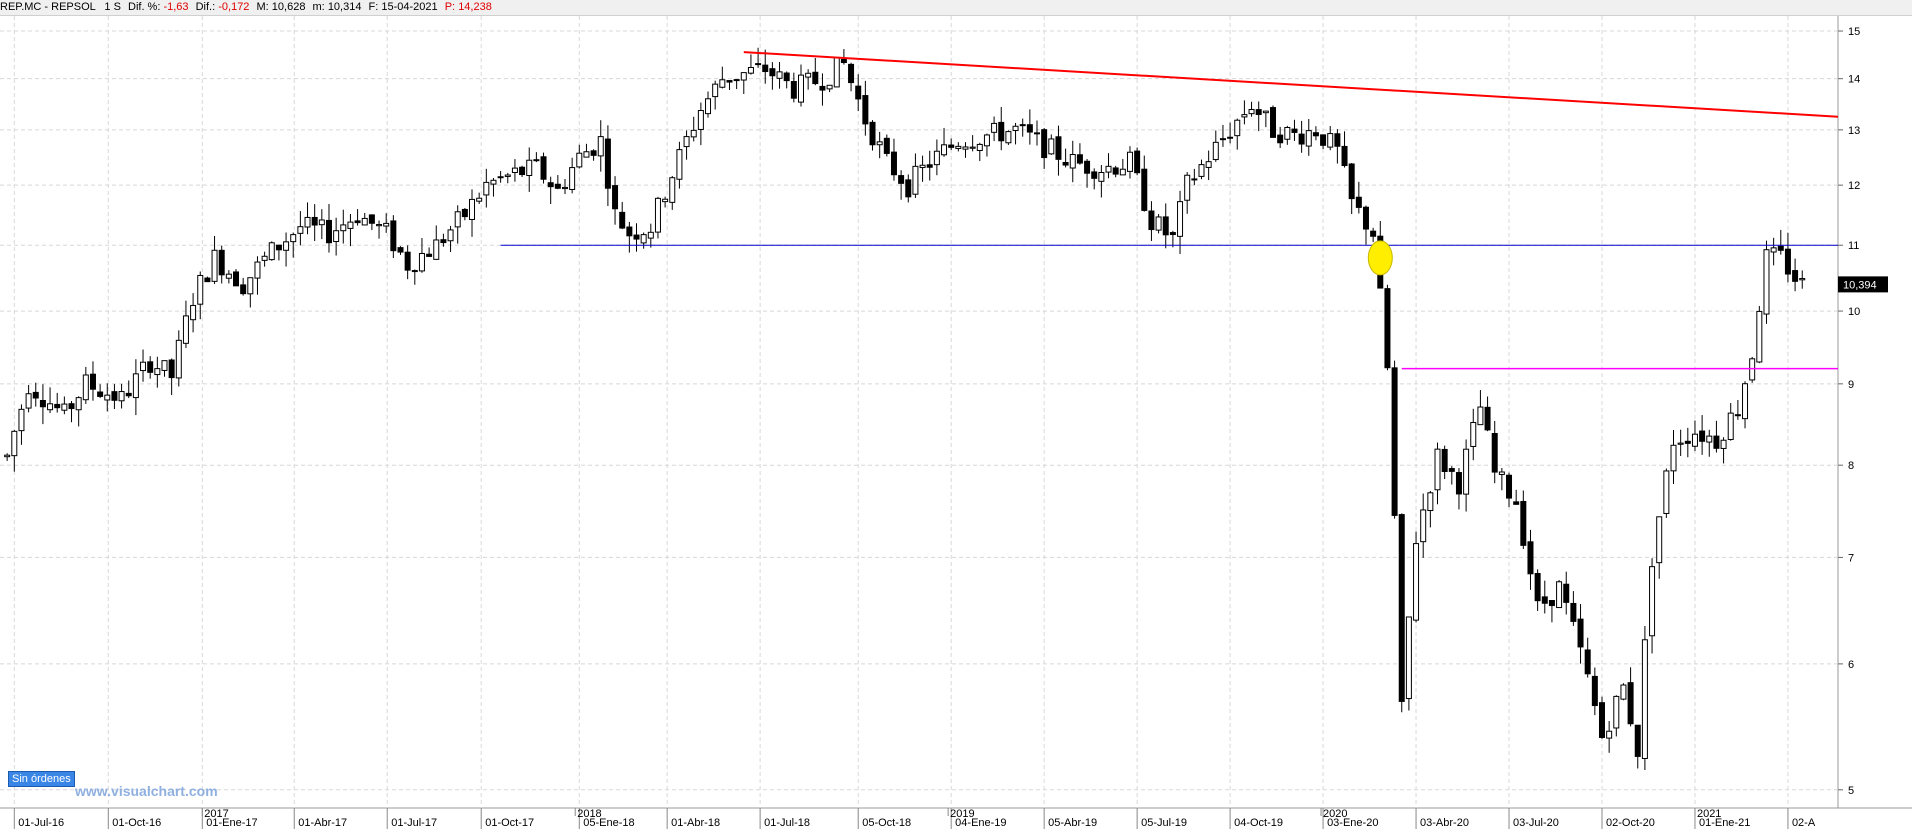 Image resolution: width=1912 pixels, height=829 pixels. What do you see at coordinates (450, 7) in the screenshot?
I see `price-label: P:` at bounding box center [450, 7].